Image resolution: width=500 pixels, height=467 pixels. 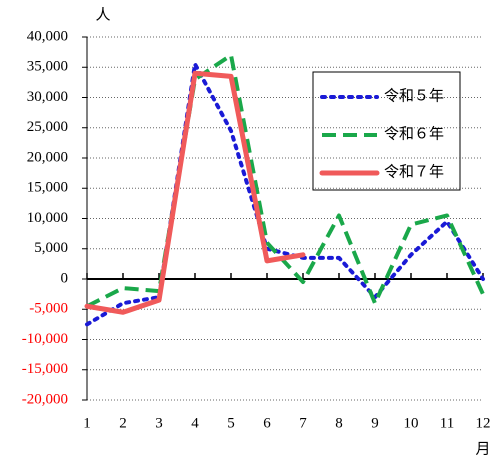 I want to click on x-tick-label: 8, so click(x=339, y=423).